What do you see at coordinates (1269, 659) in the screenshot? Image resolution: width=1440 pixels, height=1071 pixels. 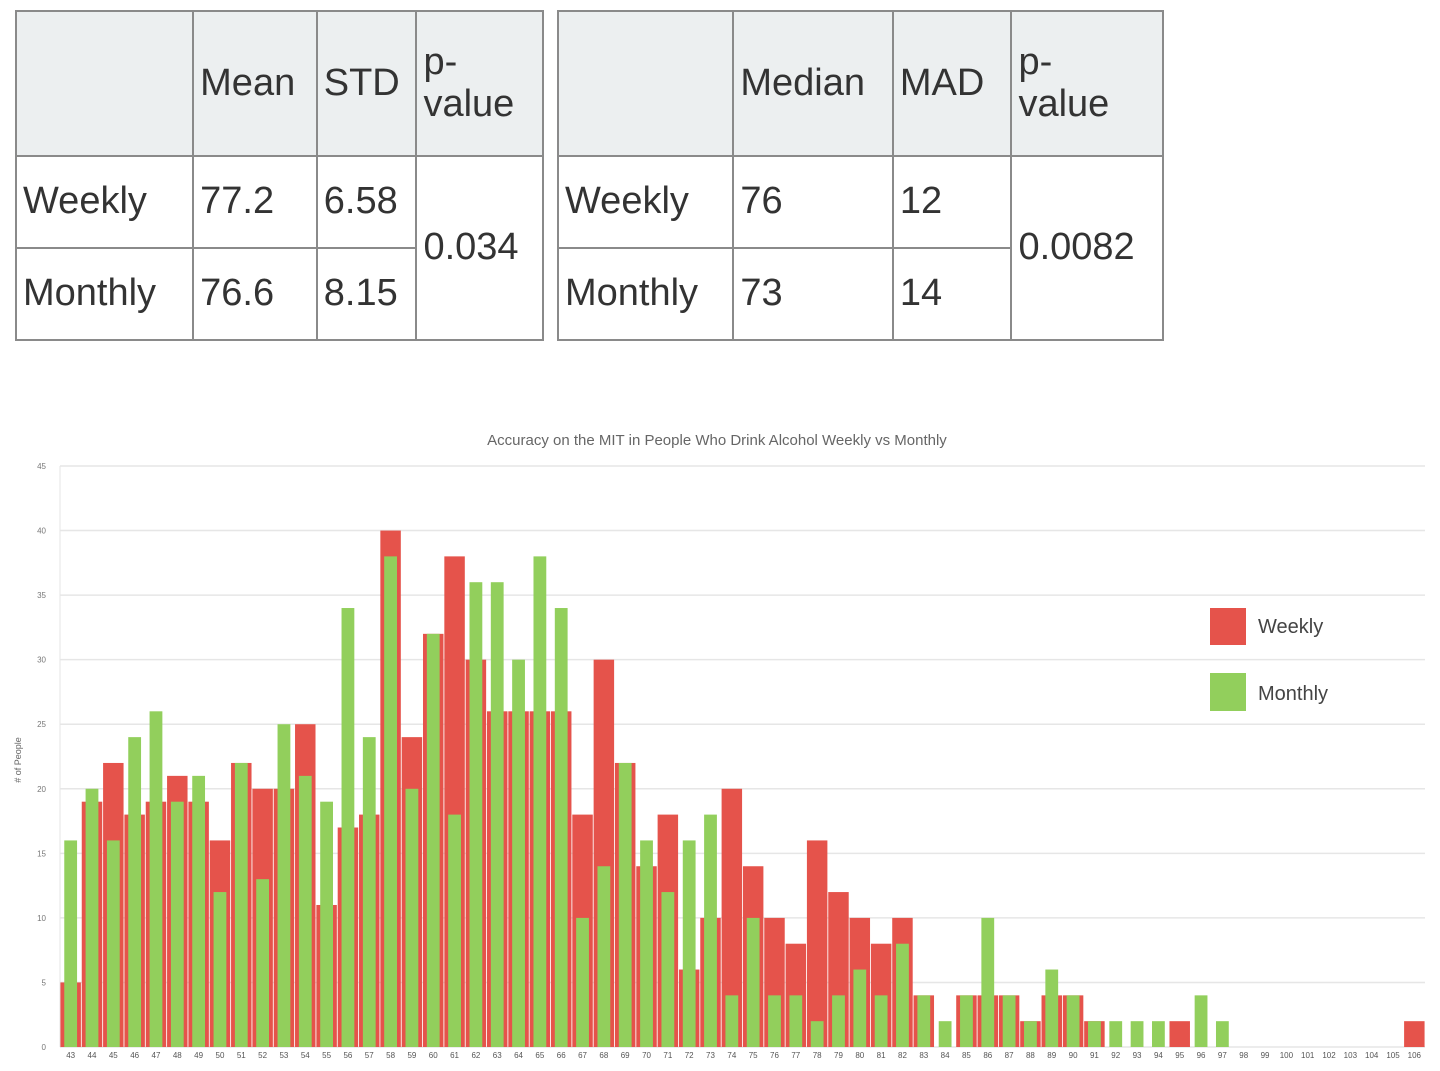 I see `legend: Weekly Monthly` at bounding box center [1269, 659].